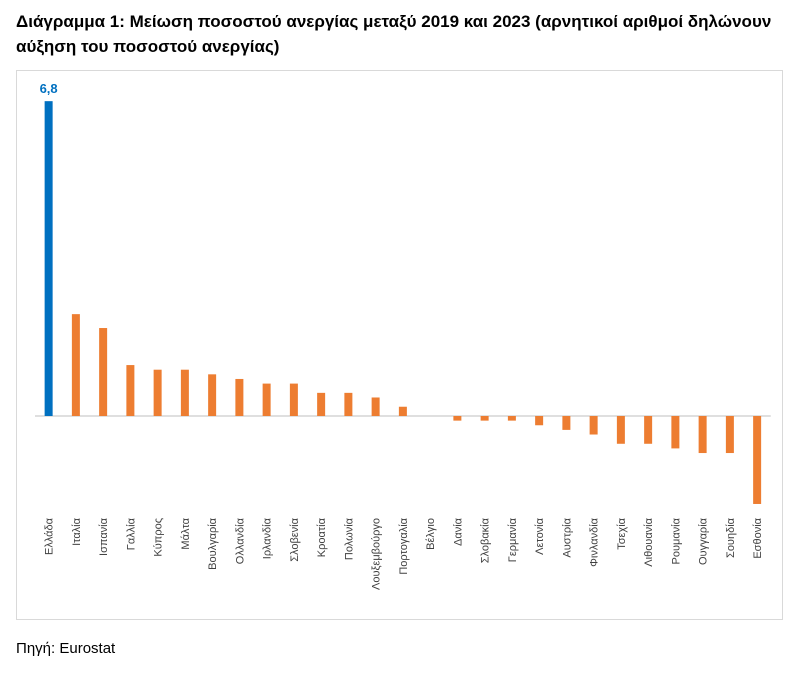 This screenshot has width=801, height=673. What do you see at coordinates (50, 536) in the screenshot?
I see `category-label-1: Ελλάδα` at bounding box center [50, 536].